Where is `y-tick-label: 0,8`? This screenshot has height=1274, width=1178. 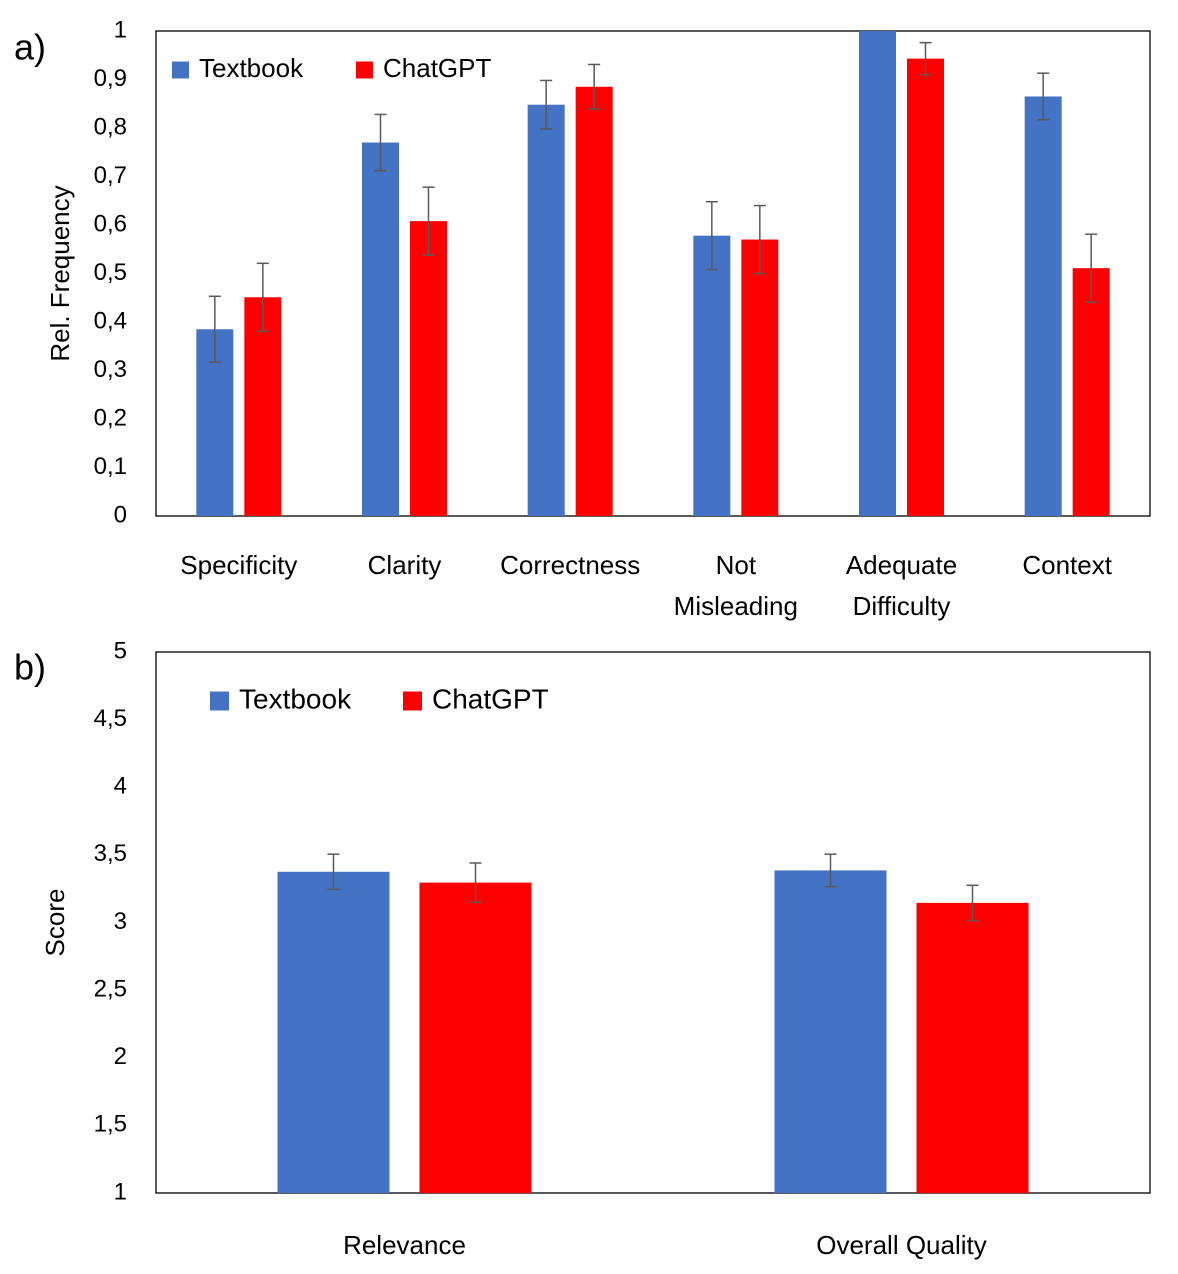
y-tick-label: 0,8 is located at coordinates (110, 126).